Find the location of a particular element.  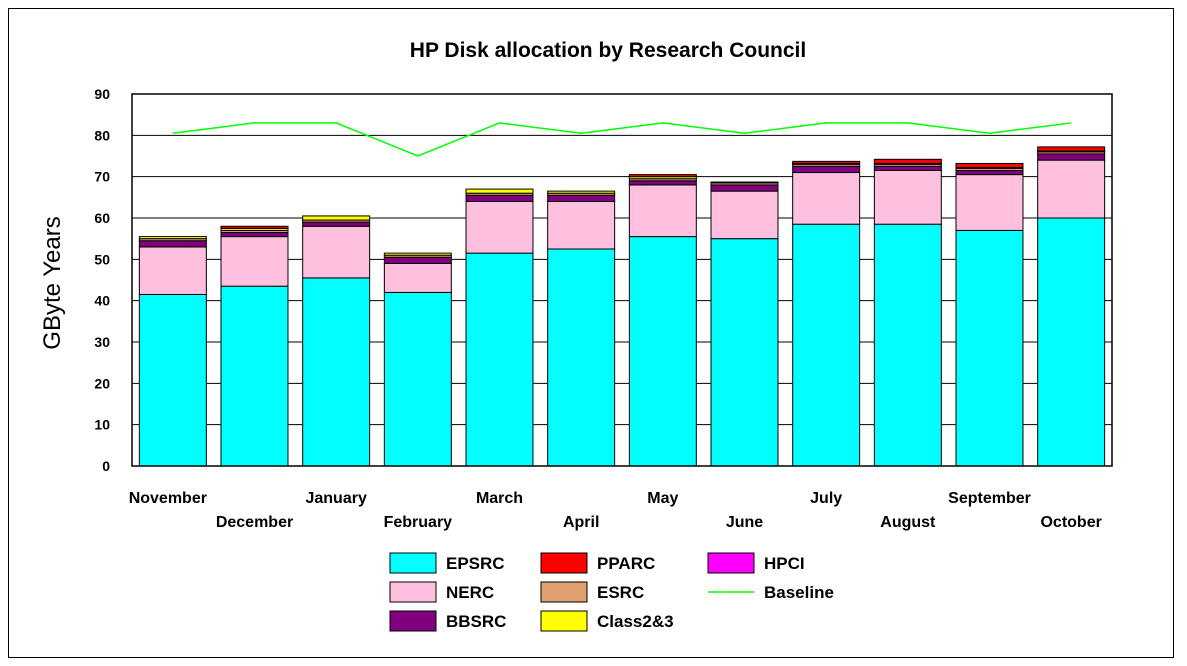

bar-nerc-january is located at coordinates (336, 252).